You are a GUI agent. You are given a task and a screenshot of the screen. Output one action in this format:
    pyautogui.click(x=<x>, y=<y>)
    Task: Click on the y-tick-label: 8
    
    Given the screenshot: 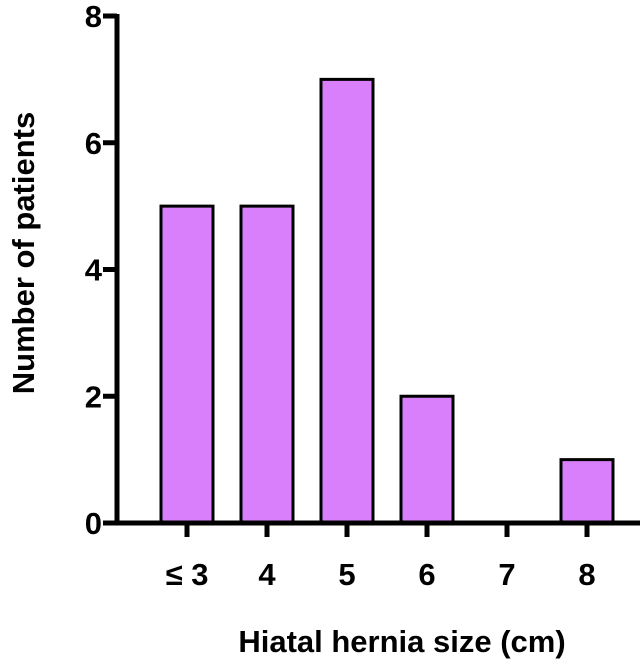 What is the action you would take?
    pyautogui.click(x=93, y=17)
    